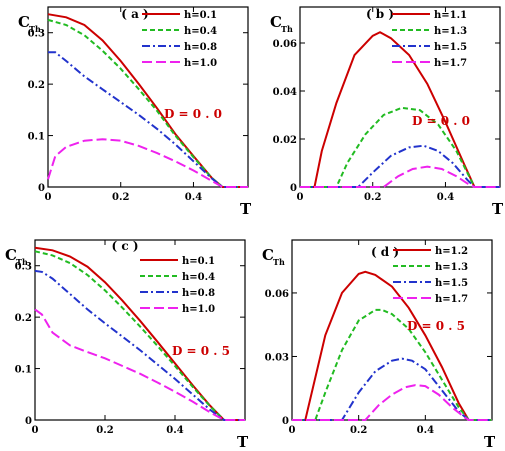 The height and width of the screenshot is (451, 505). Describe the element at coordinates (451, 251) in the screenshot. I see `legend-label: h=1.2` at that location.